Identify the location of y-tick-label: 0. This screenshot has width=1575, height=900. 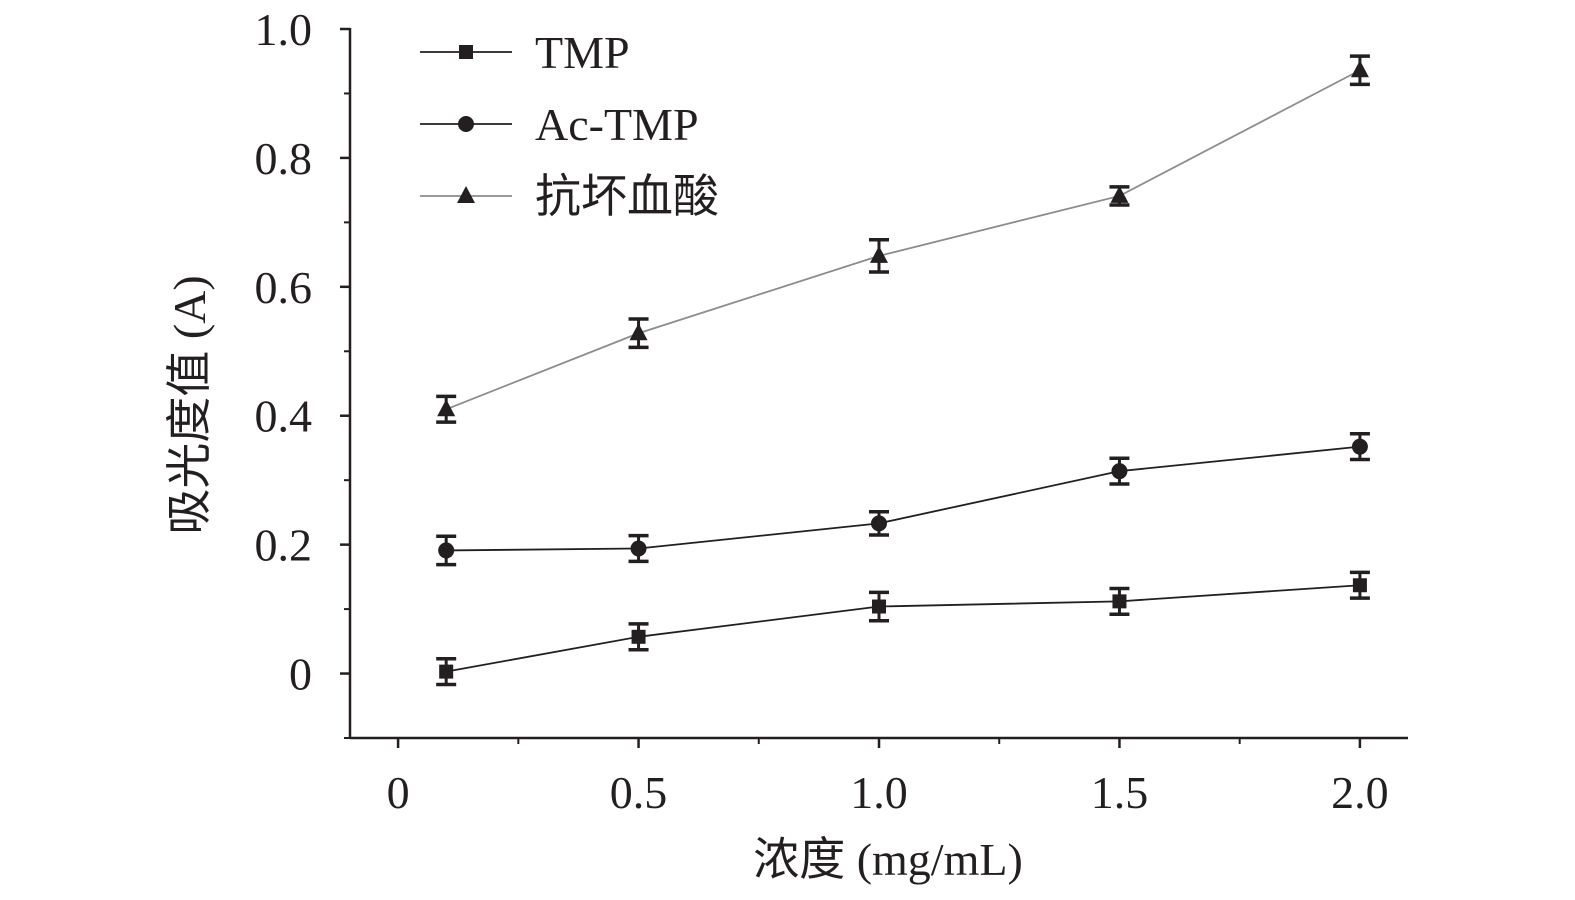
(300, 674).